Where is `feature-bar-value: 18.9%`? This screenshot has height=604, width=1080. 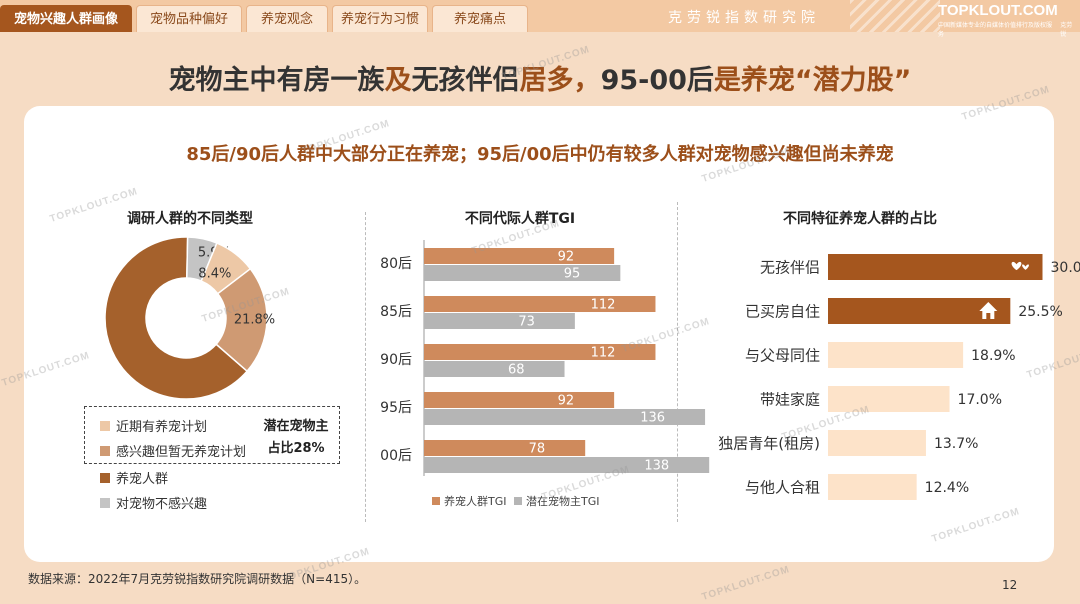 feature-bar-value: 18.9% is located at coordinates (993, 356).